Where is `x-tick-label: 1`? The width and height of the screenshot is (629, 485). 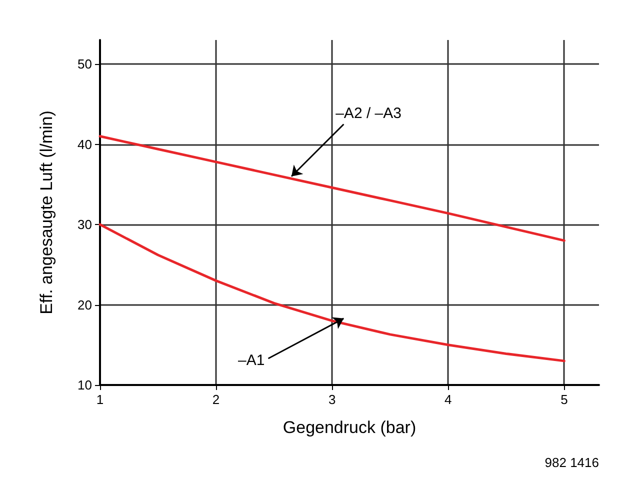
x-tick-label: 1 is located at coordinates (100, 399).